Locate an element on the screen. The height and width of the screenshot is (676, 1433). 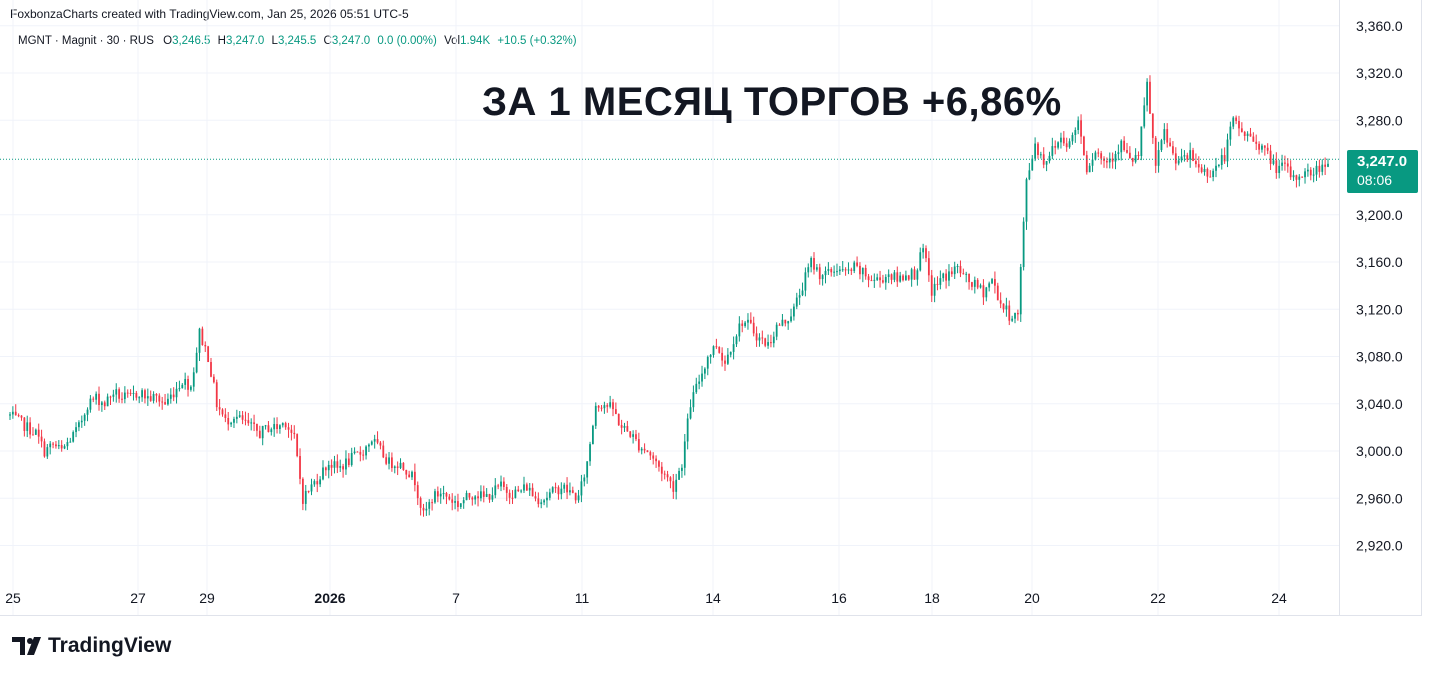
time-tick-label: 16 is located at coordinates (839, 598).